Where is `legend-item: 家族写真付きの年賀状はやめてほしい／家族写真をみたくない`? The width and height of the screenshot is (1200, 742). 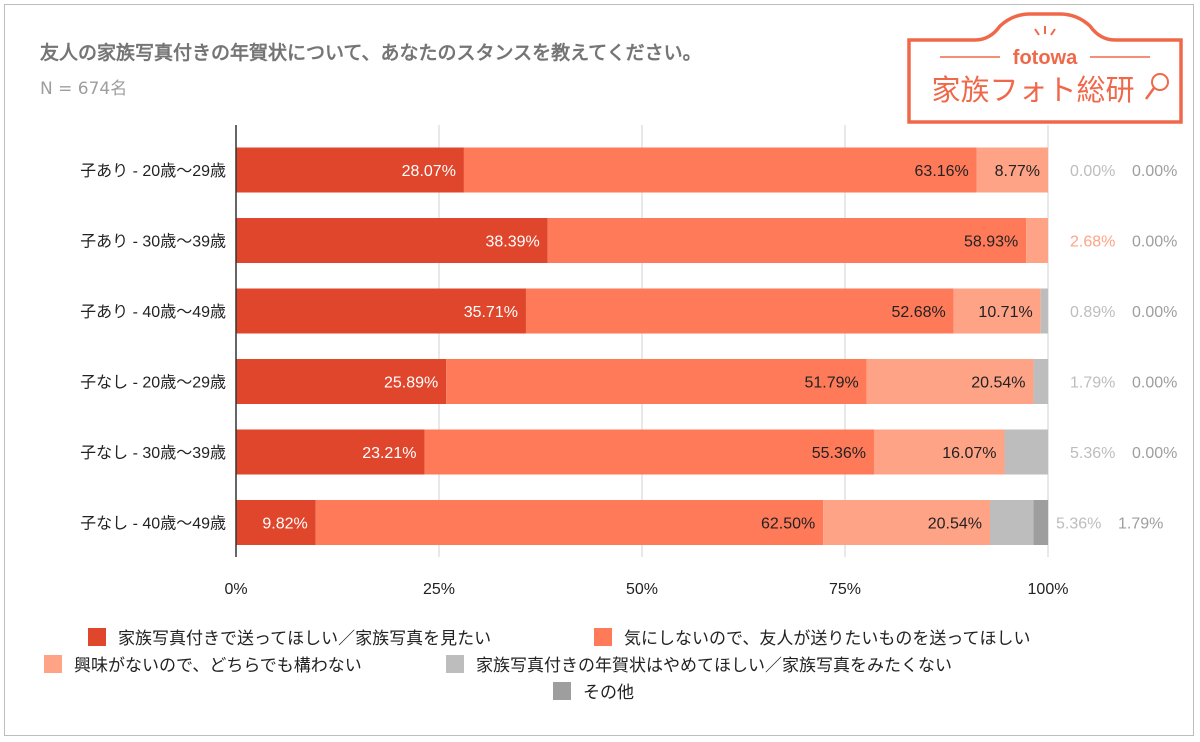 legend-item: 家族写真付きの年賀状はやめてほしい／家族写真をみたくない is located at coordinates (699, 663).